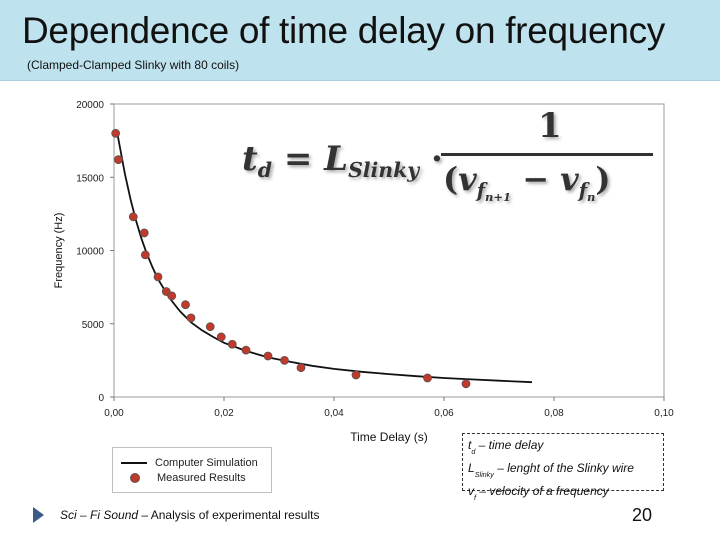 This screenshot has height=540, width=720. What do you see at coordinates (473, 452) in the screenshot?
I see `def-td-sub: d` at bounding box center [473, 452].